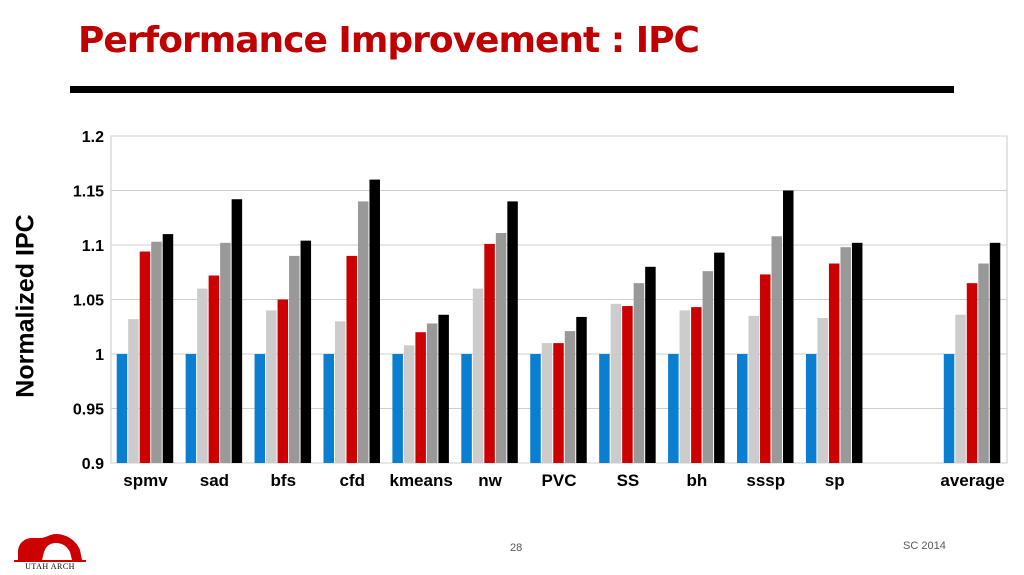 The width and height of the screenshot is (1024, 575). Describe the element at coordinates (389, 40) in the screenshot. I see `slide-title: Performance Improvement : IPC` at that location.